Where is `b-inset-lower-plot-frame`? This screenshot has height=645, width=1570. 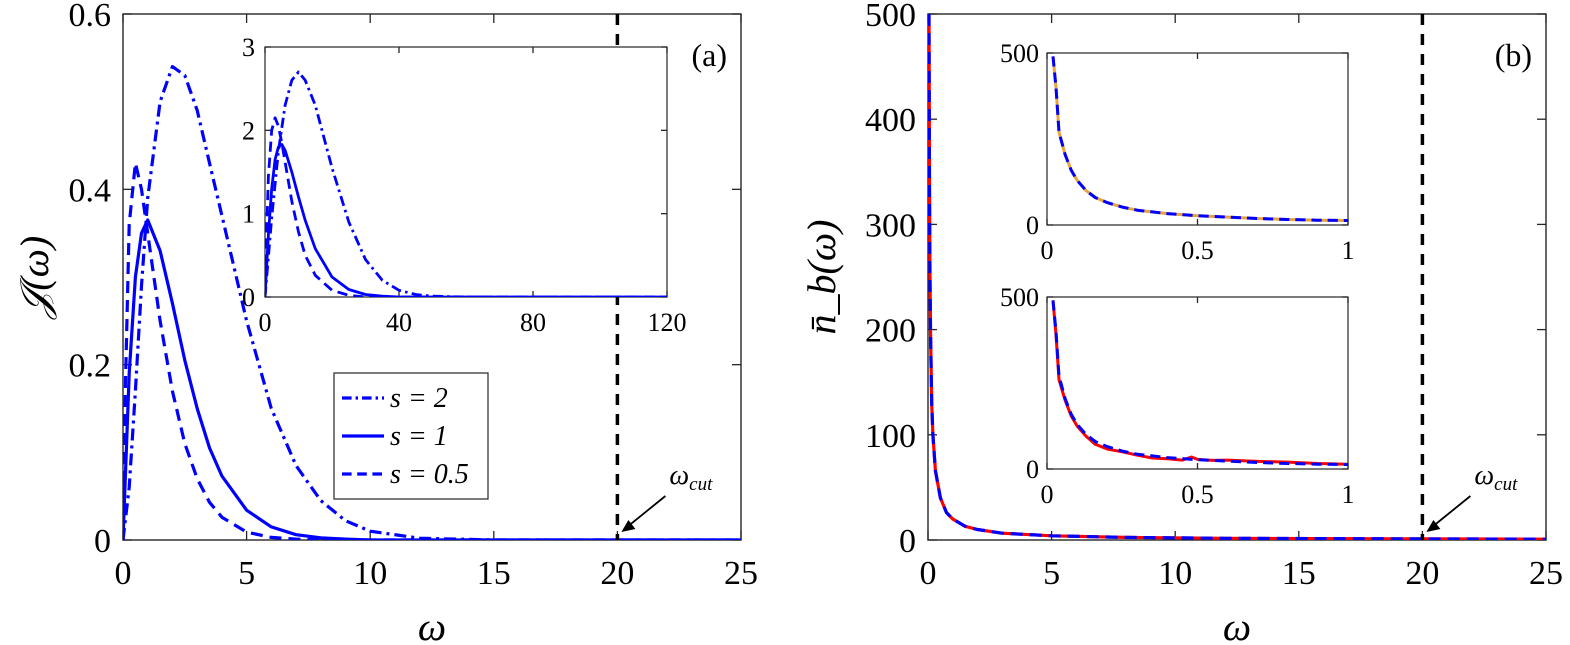 b-inset-lower-plot-frame is located at coordinates (1197, 383).